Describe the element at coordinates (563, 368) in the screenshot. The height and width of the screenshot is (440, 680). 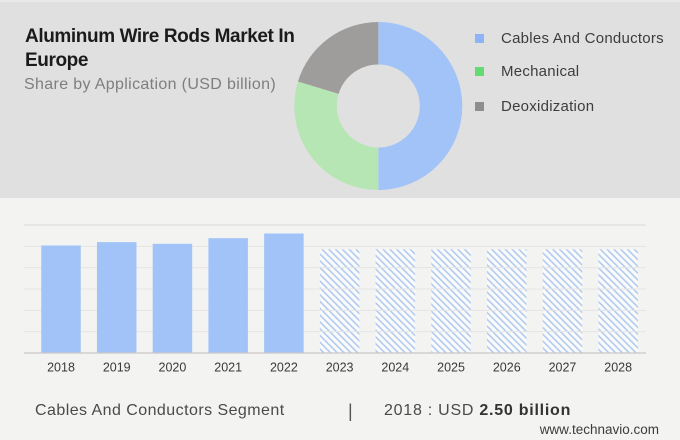
I see `svg-text: 2027` at that location.